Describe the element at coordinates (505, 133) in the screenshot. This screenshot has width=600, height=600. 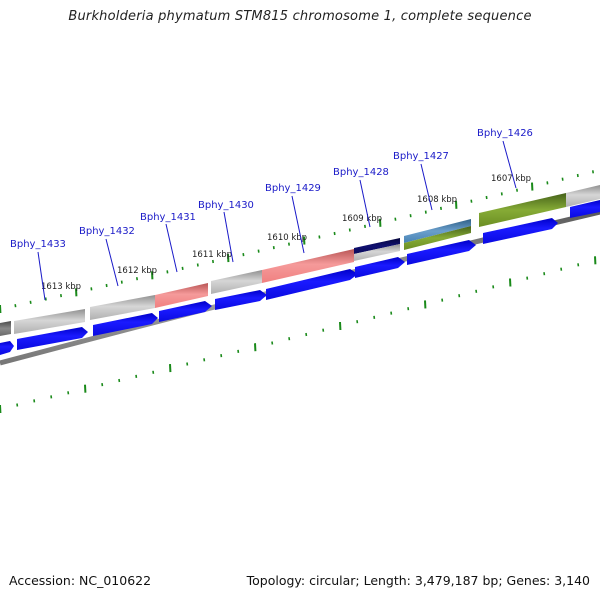
I see `svg-text: Bphy_1426` at that location.